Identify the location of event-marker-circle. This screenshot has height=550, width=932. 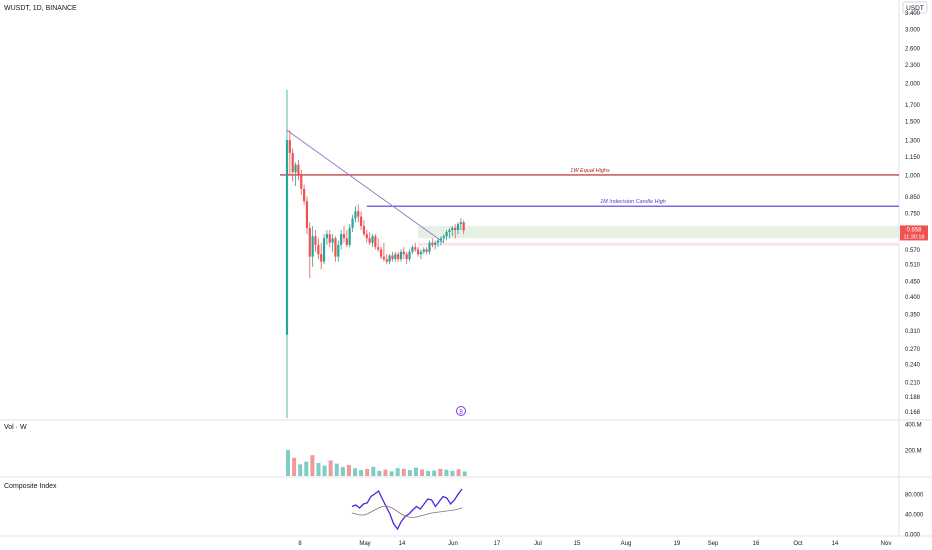
(461, 411).